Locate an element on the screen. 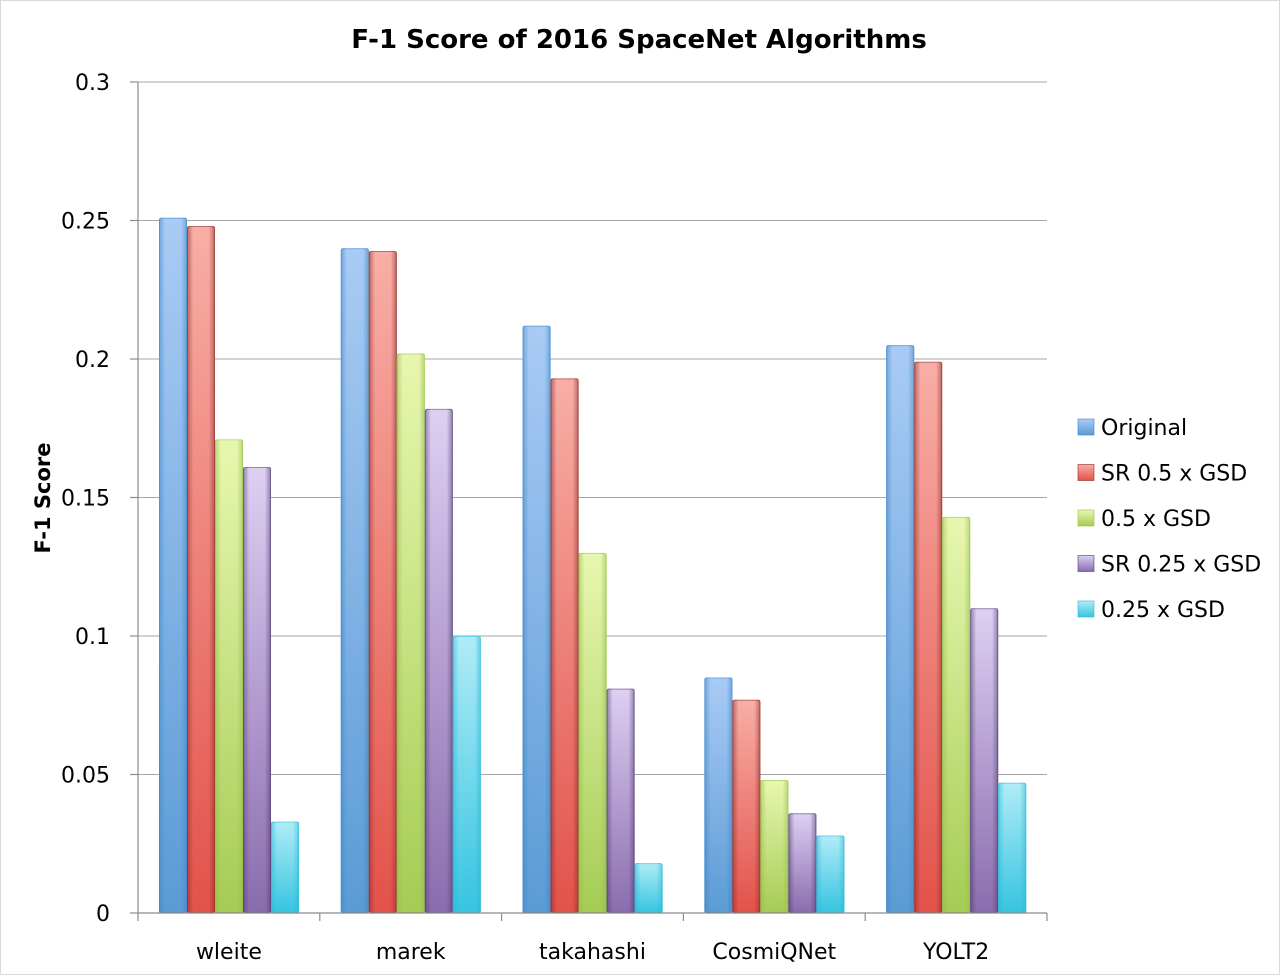 The height and width of the screenshot is (976, 1280). legend-item-sr-0-5-x-gsd: SR 0.5 x GSD is located at coordinates (1162, 474).